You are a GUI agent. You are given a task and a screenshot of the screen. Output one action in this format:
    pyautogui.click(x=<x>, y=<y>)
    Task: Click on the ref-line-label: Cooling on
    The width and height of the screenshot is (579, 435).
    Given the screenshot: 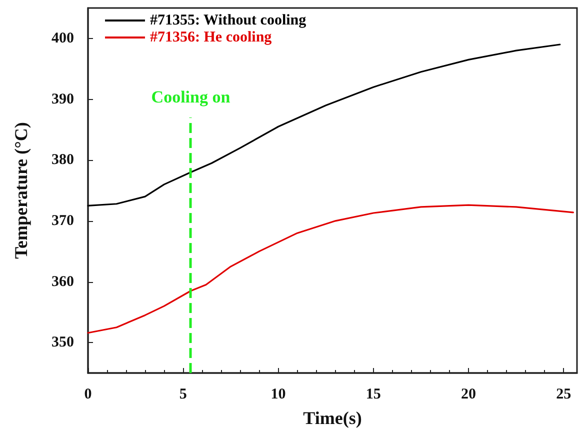 What is the action you would take?
    pyautogui.click(x=191, y=97)
    